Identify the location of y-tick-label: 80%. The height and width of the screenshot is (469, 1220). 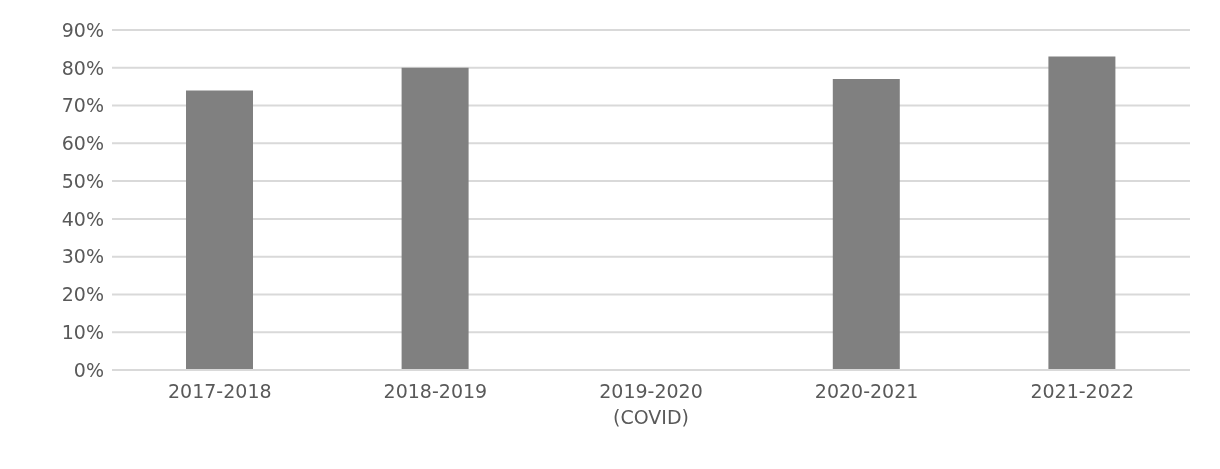
(82, 67).